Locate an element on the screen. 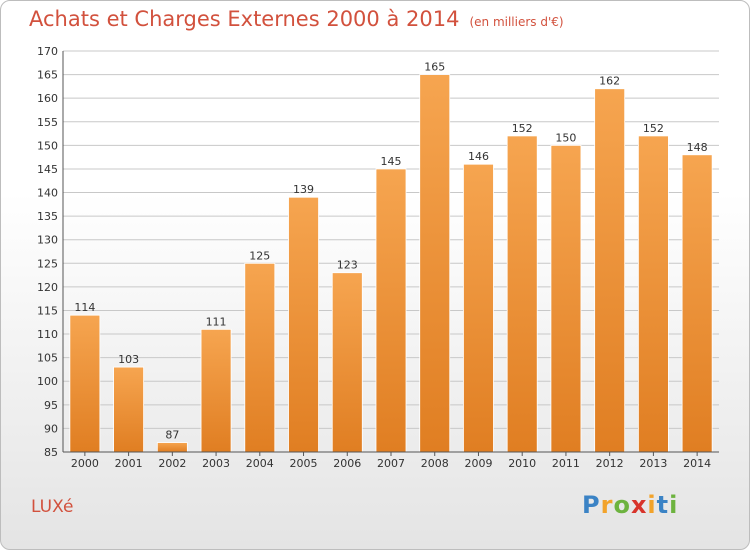 The image size is (750, 550). x-tick-label: 2005 is located at coordinates (304, 463).